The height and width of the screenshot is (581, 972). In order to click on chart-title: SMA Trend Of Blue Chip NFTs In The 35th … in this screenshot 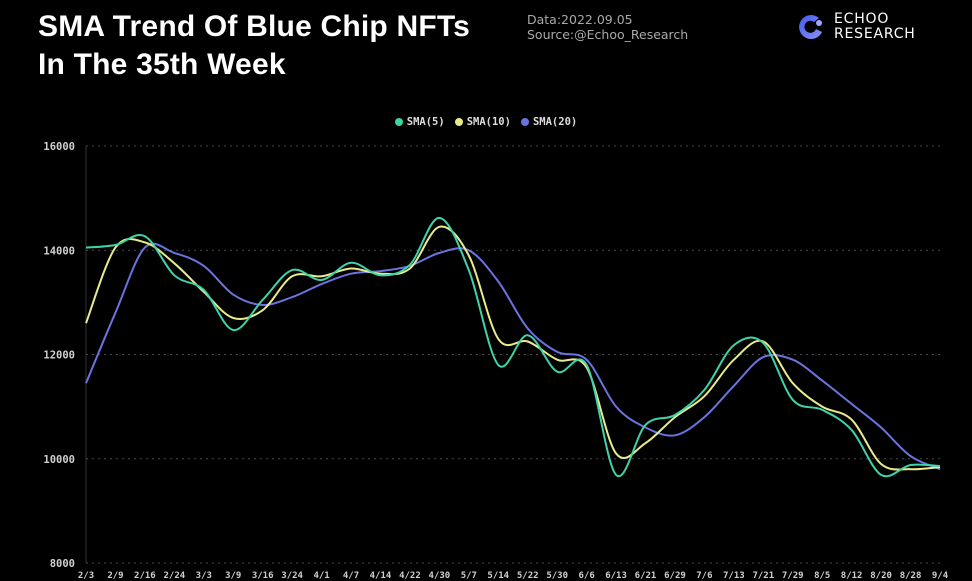, I will do `click(254, 46)`.